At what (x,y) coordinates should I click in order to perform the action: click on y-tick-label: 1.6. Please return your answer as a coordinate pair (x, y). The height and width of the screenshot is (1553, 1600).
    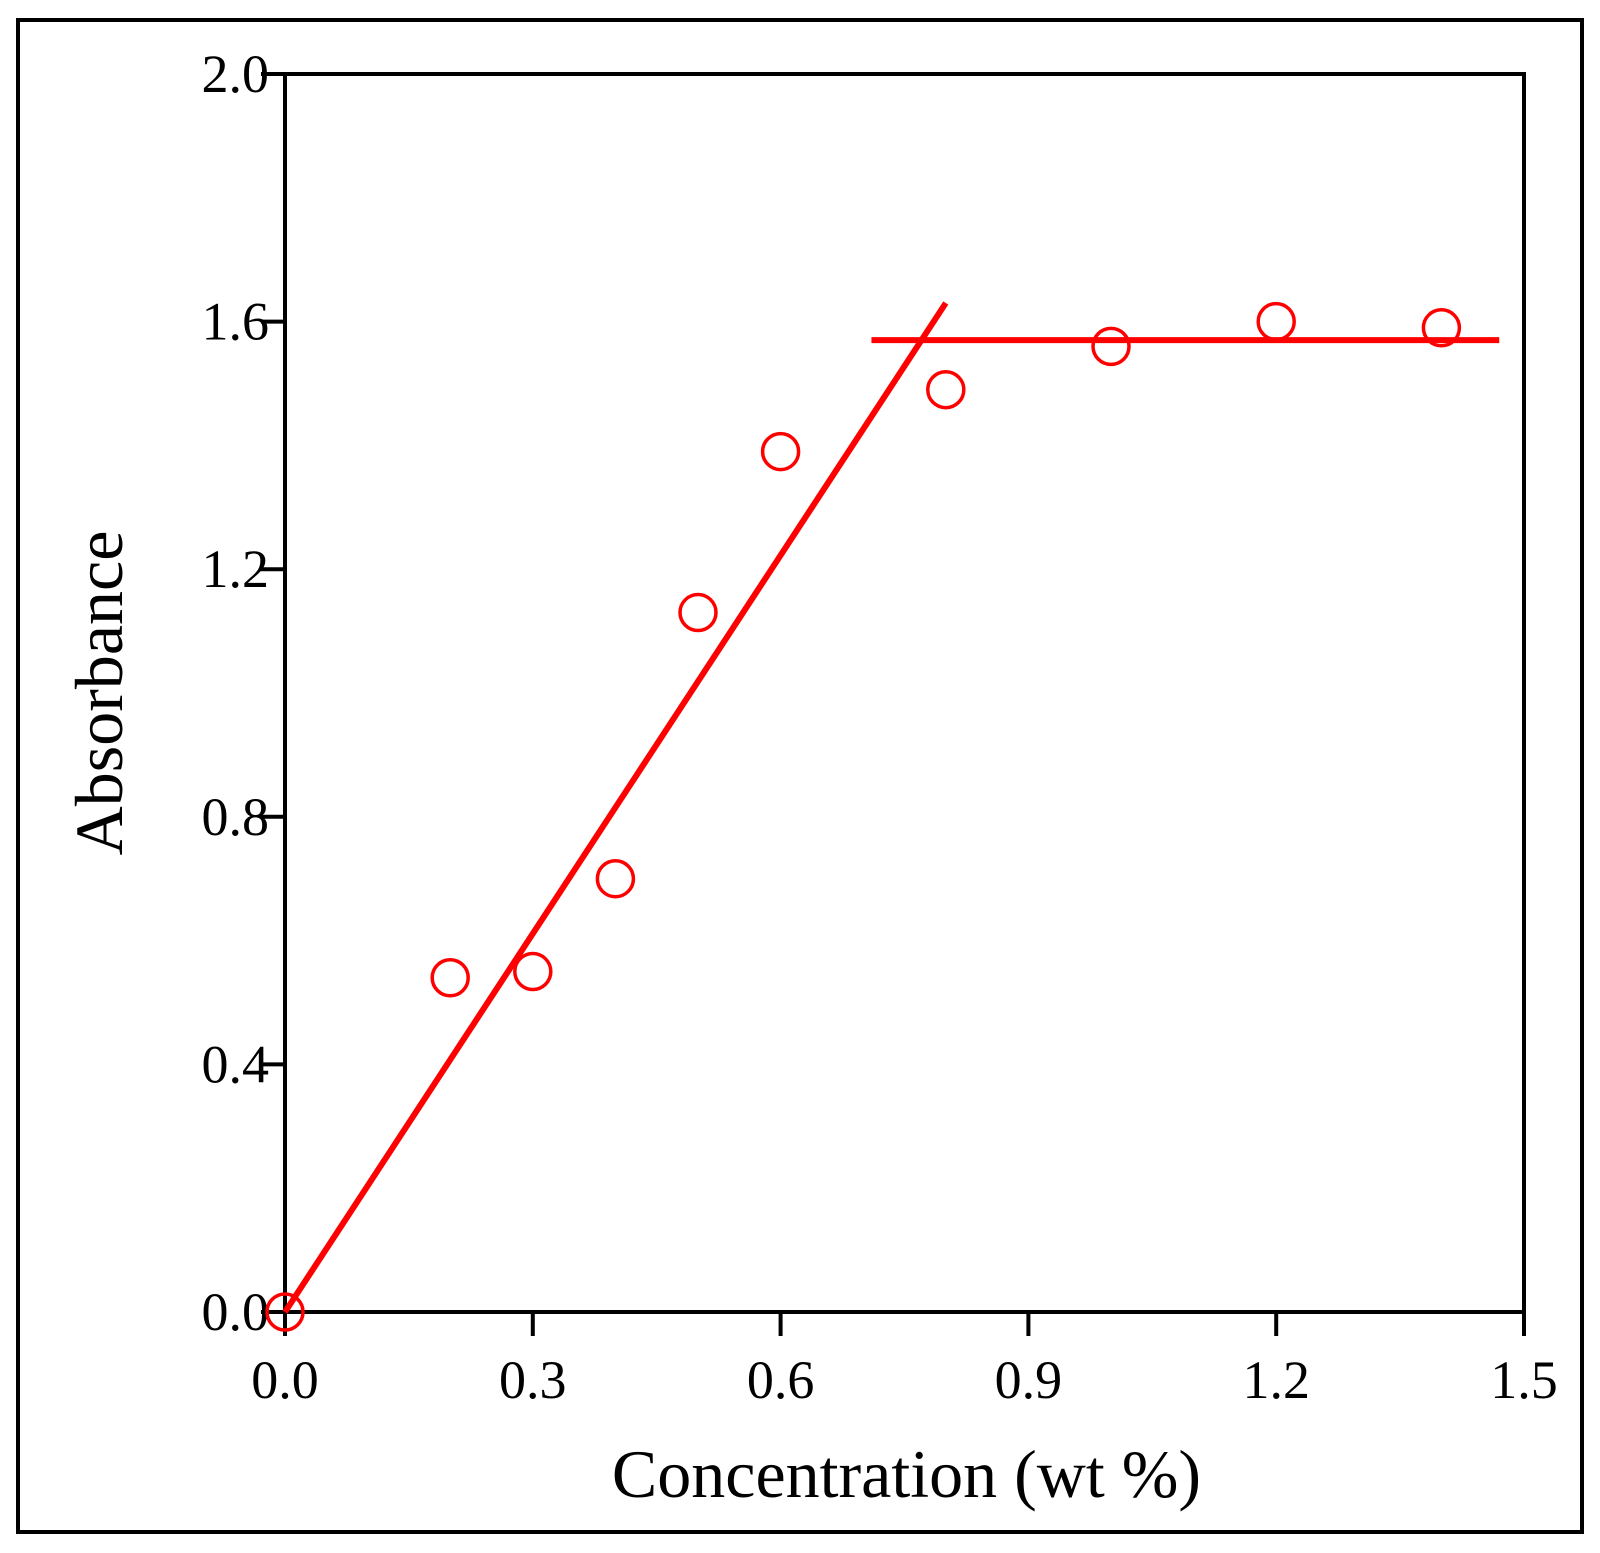
    Looking at the image, I should click on (236, 322).